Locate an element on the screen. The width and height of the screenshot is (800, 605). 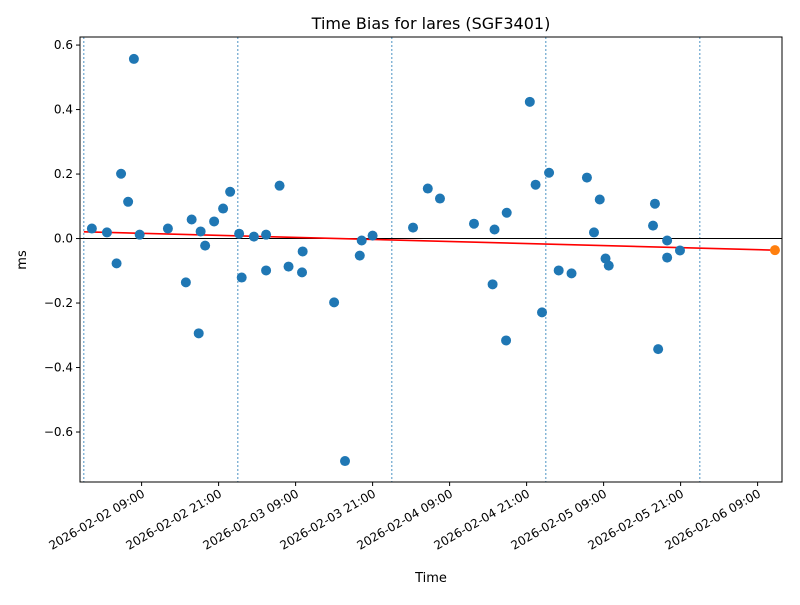
y-tick-label: 0.2 is located at coordinates (63, 174).